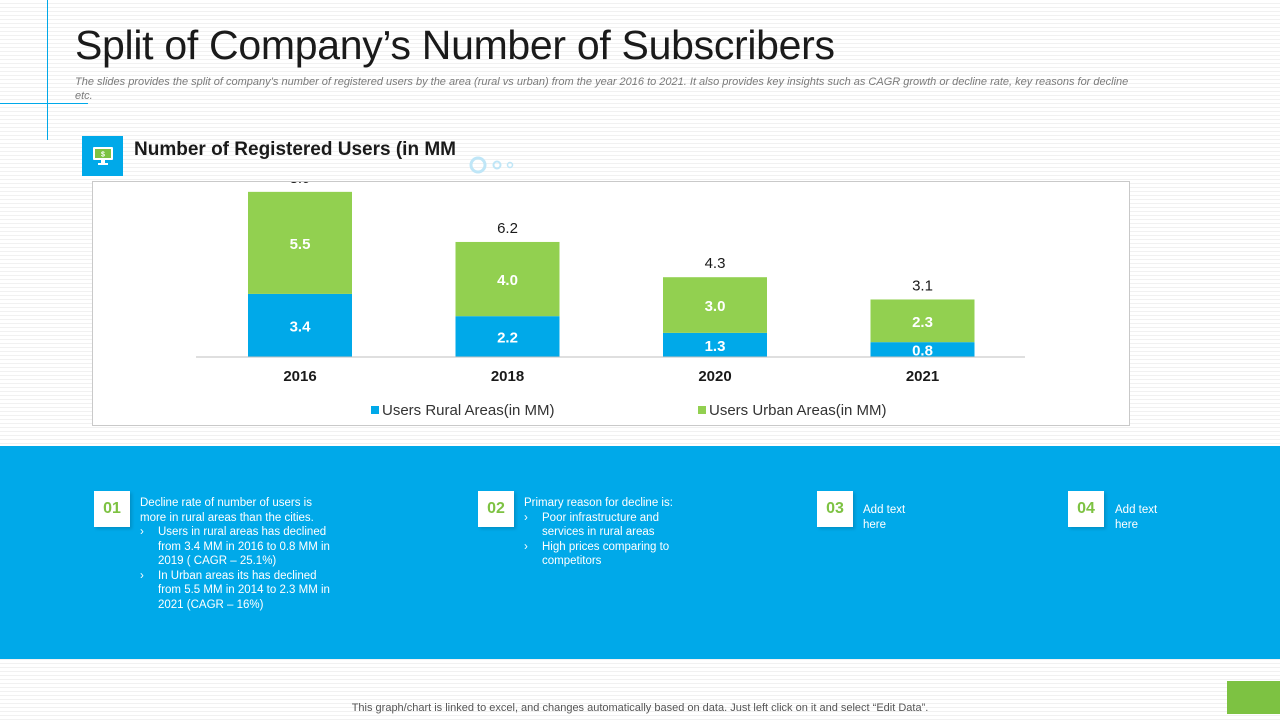 The height and width of the screenshot is (720, 1280). Describe the element at coordinates (468, 410) in the screenshot. I see `legend-label-rural: Users Rural Areas(in MM)` at that location.